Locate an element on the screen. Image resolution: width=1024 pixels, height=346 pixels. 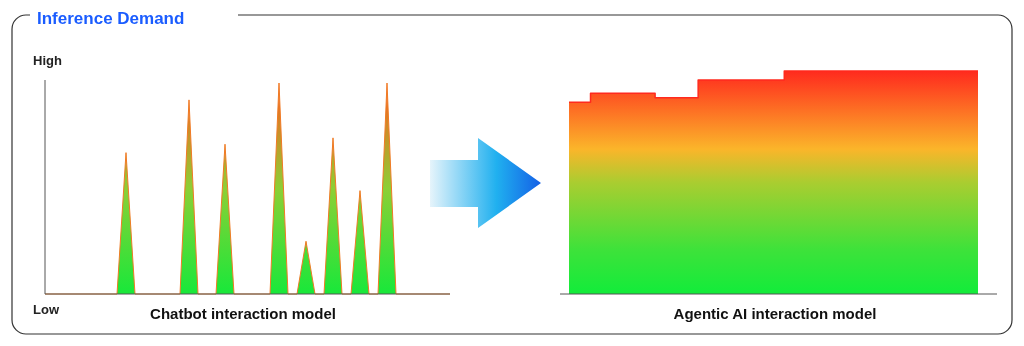
text: Low is located at coordinates (46, 309).